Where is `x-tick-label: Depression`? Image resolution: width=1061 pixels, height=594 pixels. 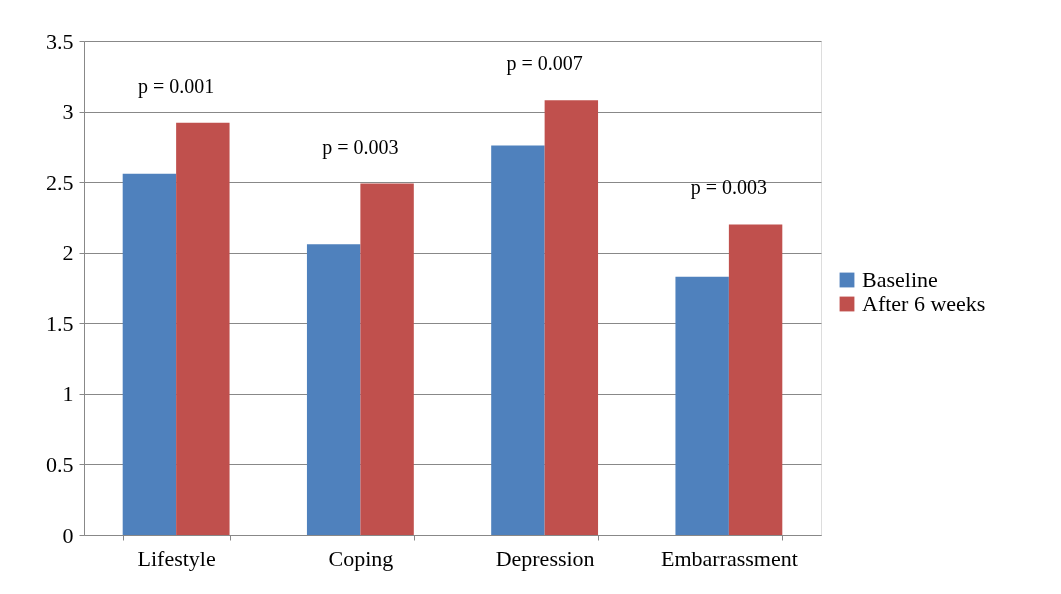
x-tick-label: Depression is located at coordinates (545, 558).